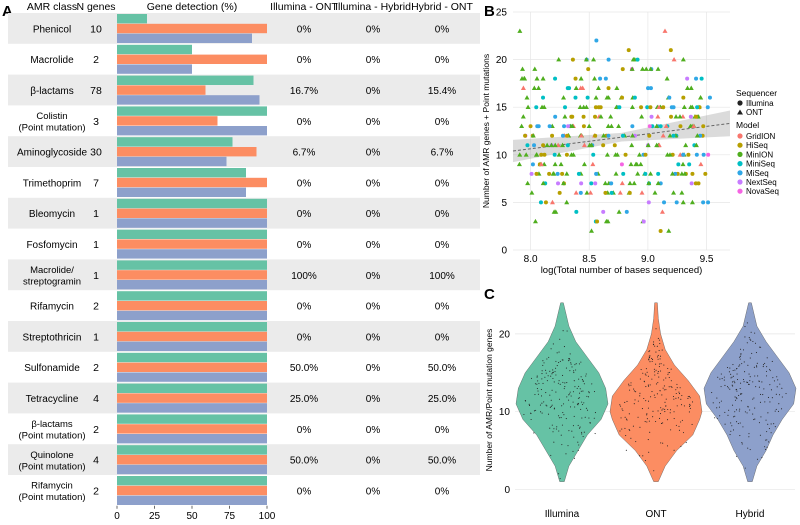  What do you see at coordinates (175, 142) in the screenshot?
I see `bar-illumina` at bounding box center [175, 142].